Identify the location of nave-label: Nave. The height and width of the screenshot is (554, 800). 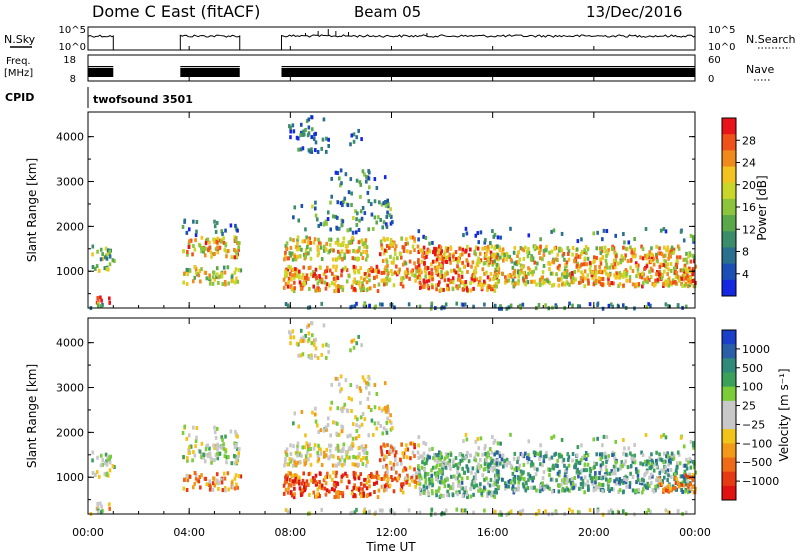
(760, 69).